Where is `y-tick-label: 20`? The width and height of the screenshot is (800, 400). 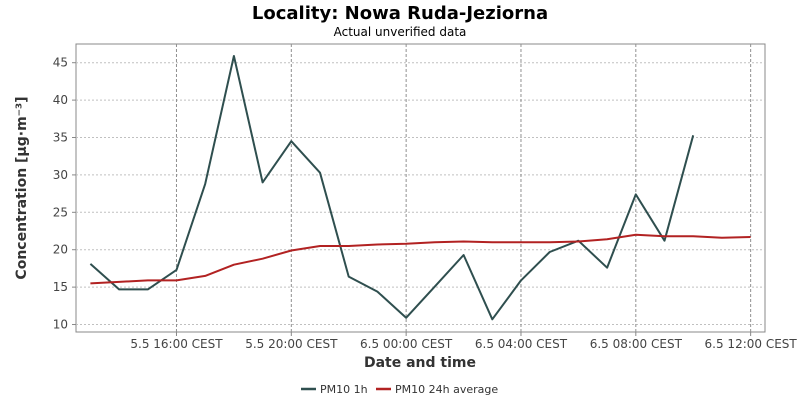 y-tick-label: 20 is located at coordinates (60, 250).